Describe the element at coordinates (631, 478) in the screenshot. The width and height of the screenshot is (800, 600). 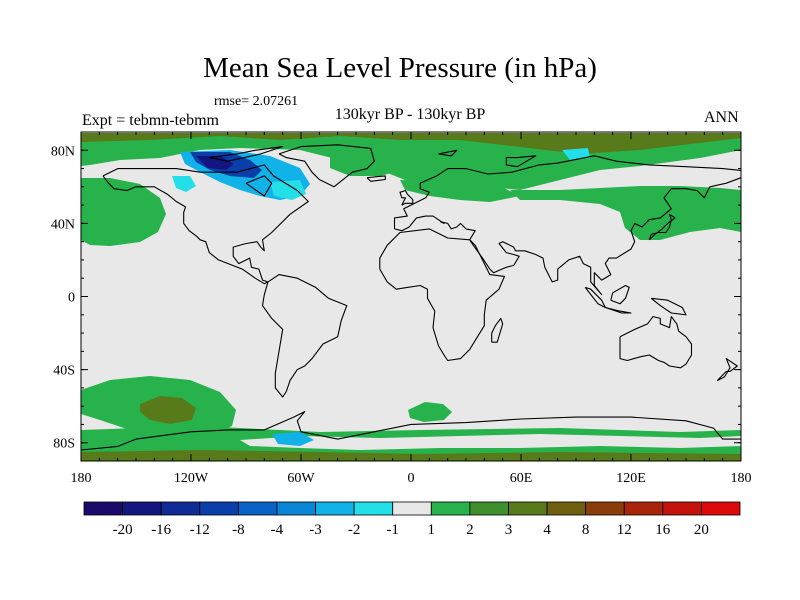
I see `x-tick-label: 120E` at that location.